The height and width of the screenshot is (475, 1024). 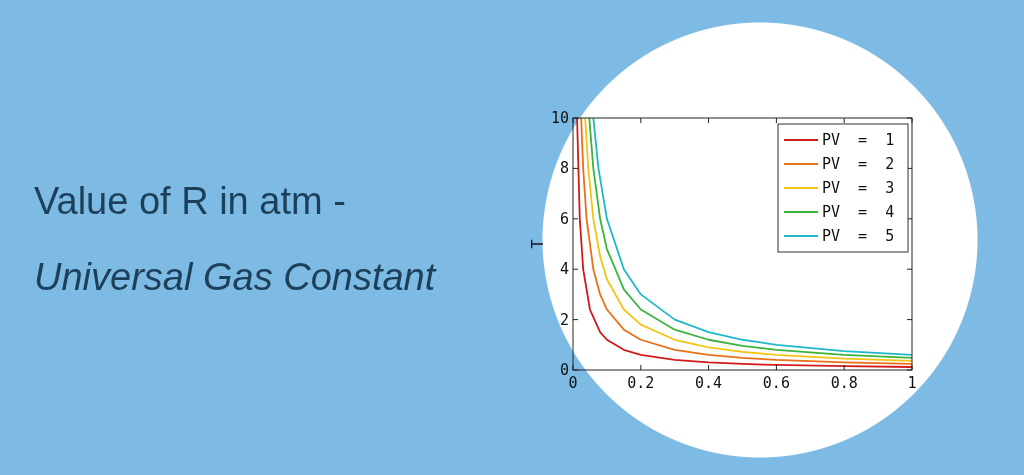 I want to click on legend-label: PV = 5, so click(x=858, y=236).